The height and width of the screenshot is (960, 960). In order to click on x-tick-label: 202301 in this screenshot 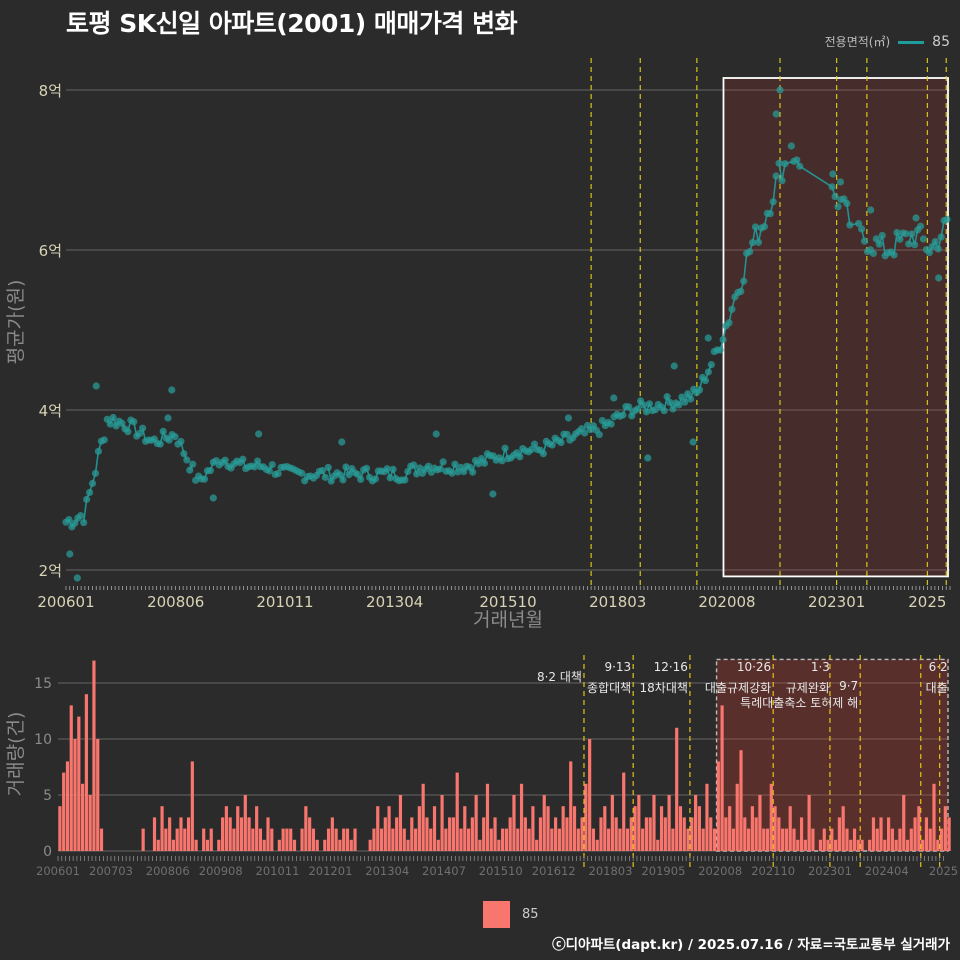, I will do `click(836, 602)`.